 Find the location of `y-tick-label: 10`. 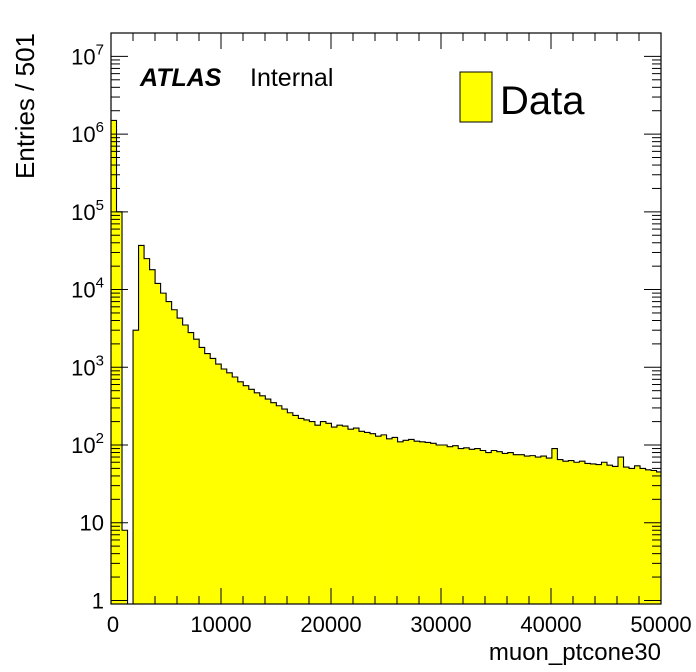

y-tick-label: 10 is located at coordinates (92, 523).